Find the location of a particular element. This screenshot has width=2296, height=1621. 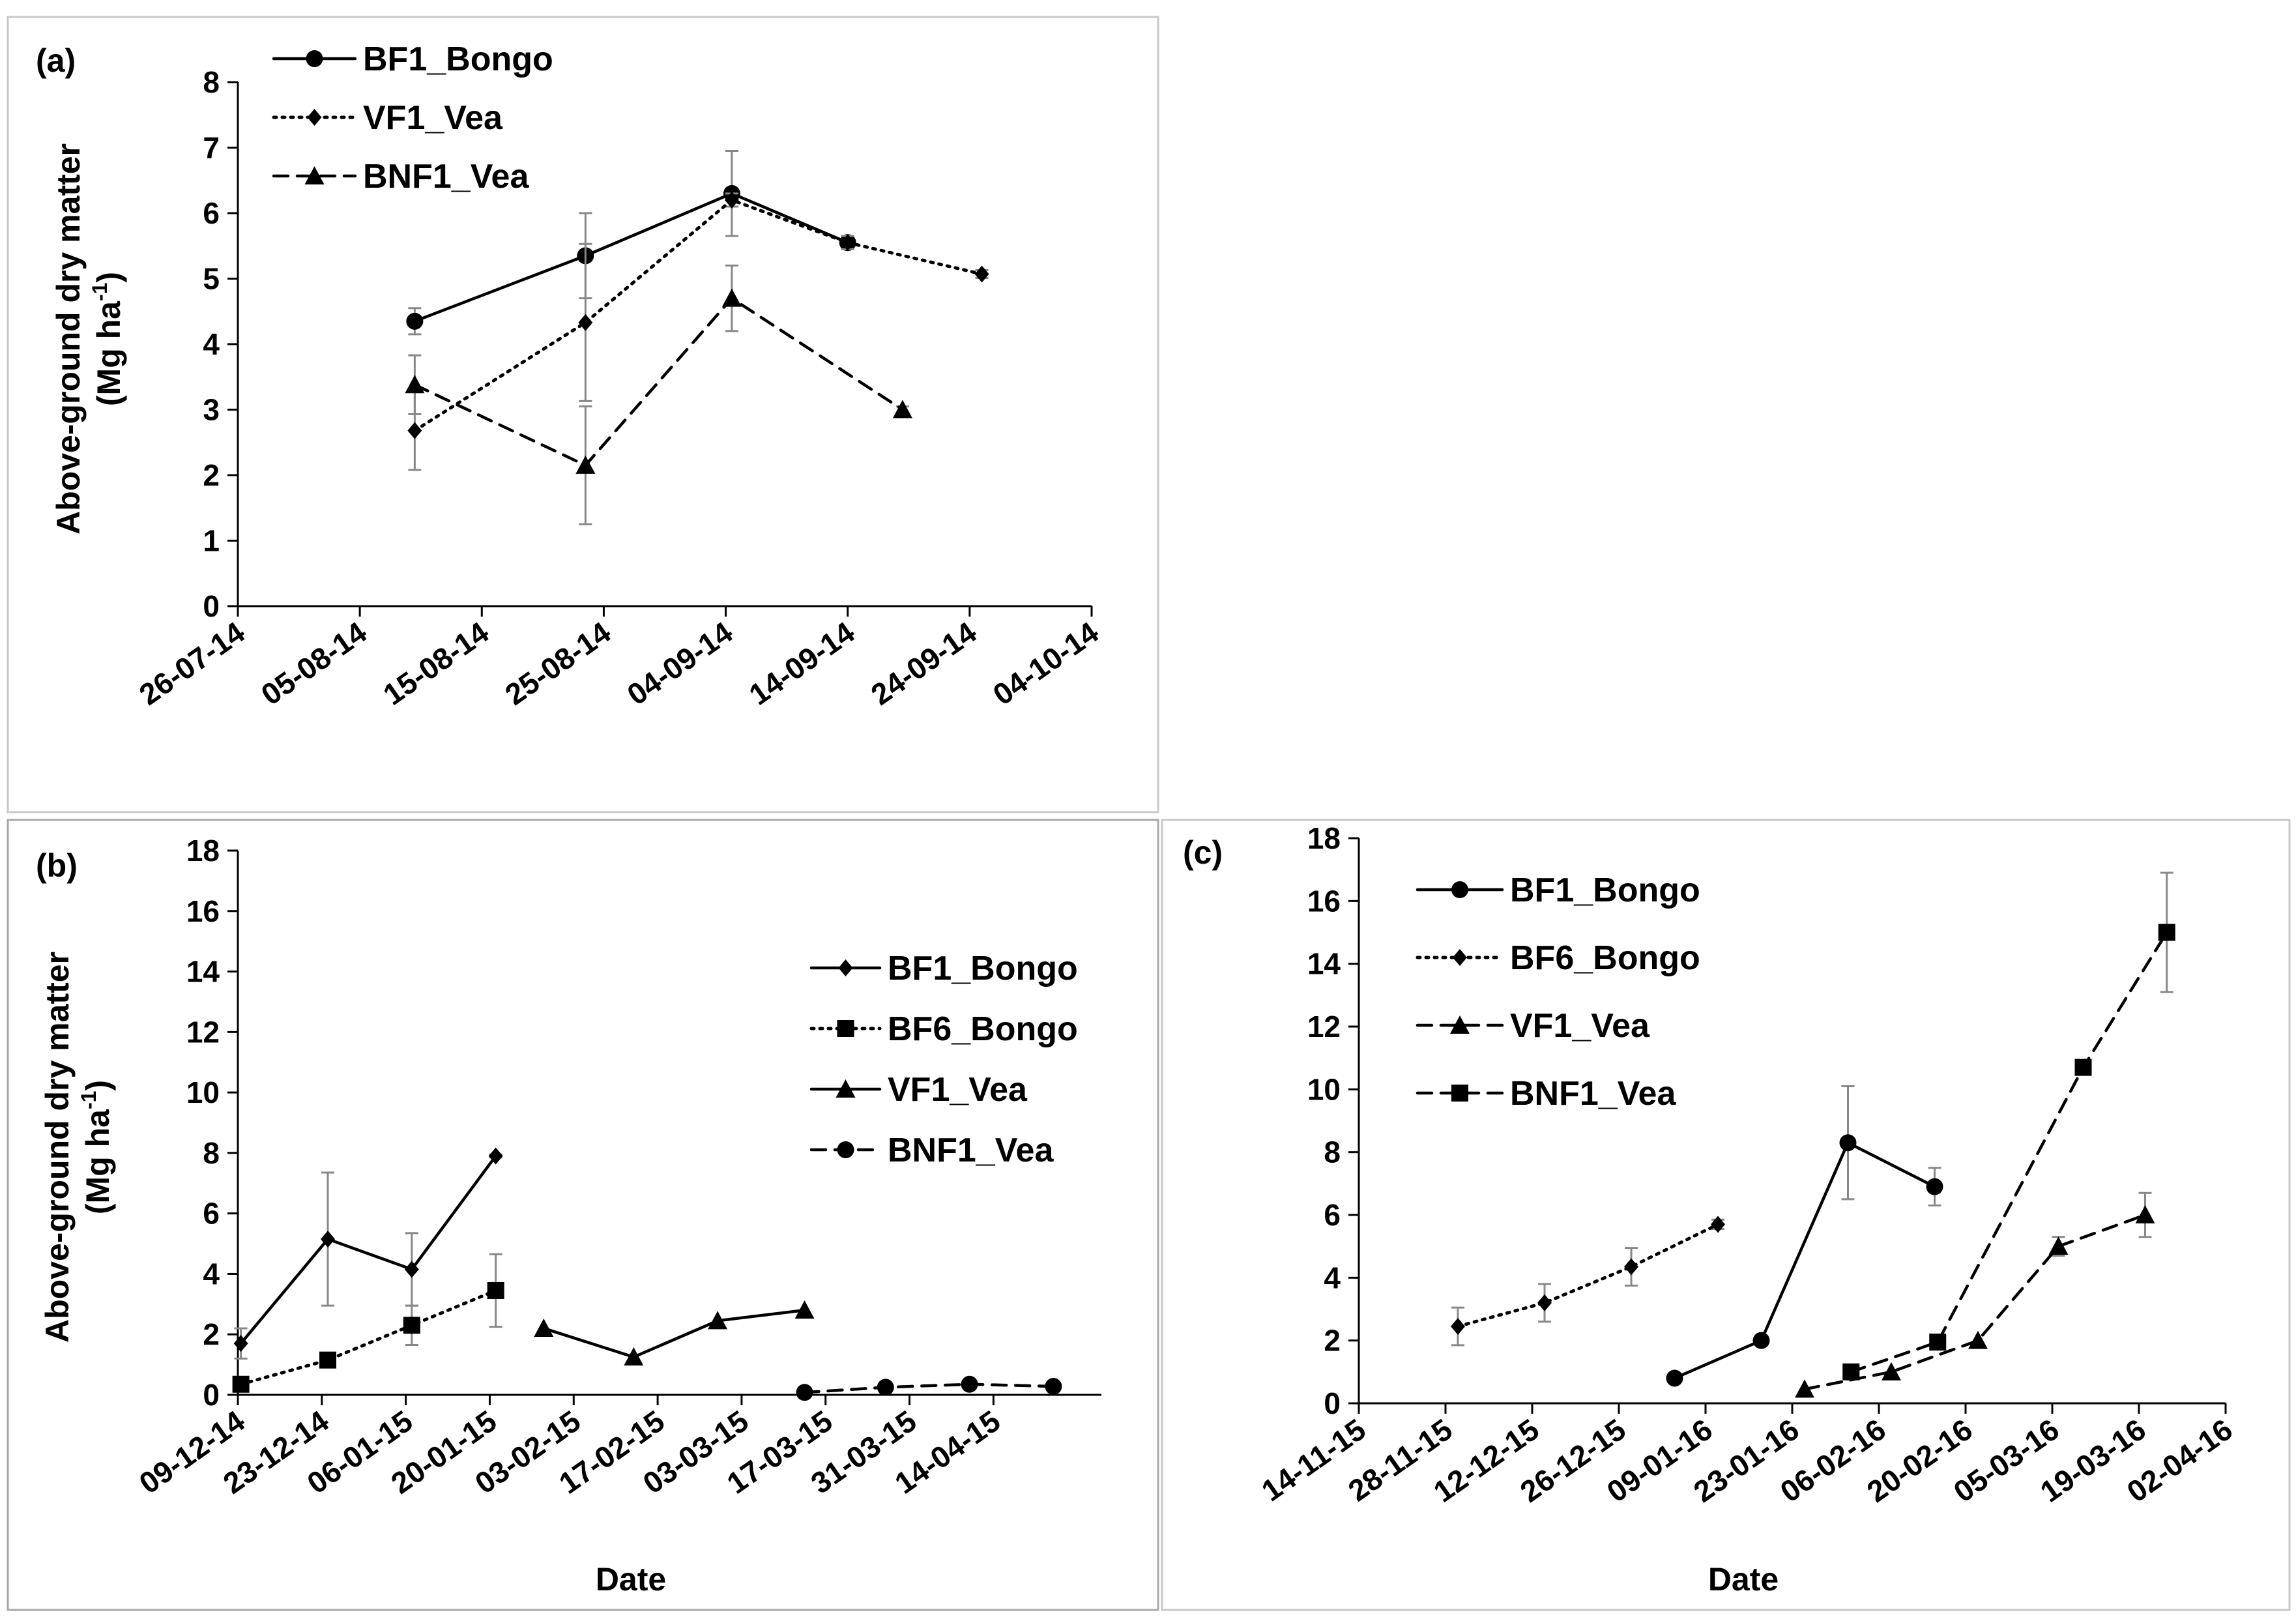

panel-a-label: (a) is located at coordinates (56, 60).